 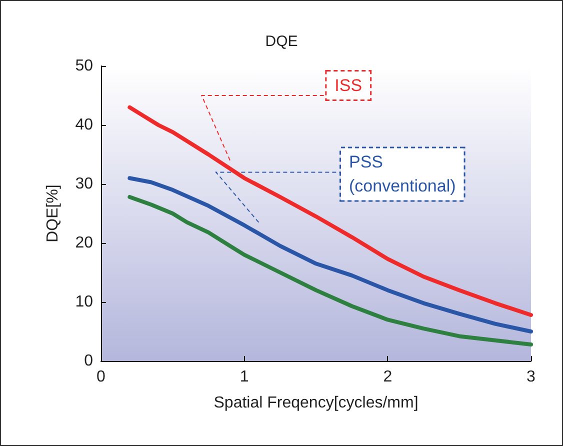 What do you see at coordinates (281, 41) in the screenshot?
I see `chart-title: DQE` at bounding box center [281, 41].